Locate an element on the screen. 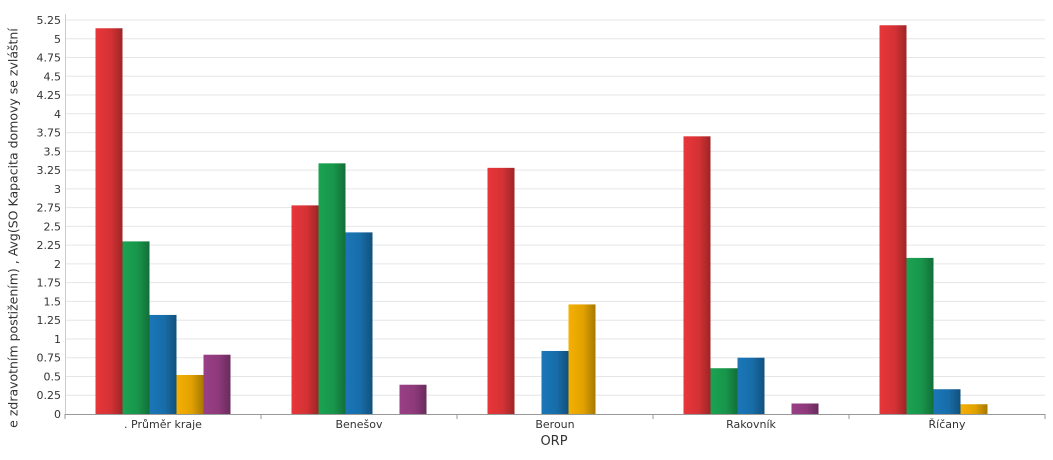  y-tick-label: 3.75 is located at coordinates (49, 133).